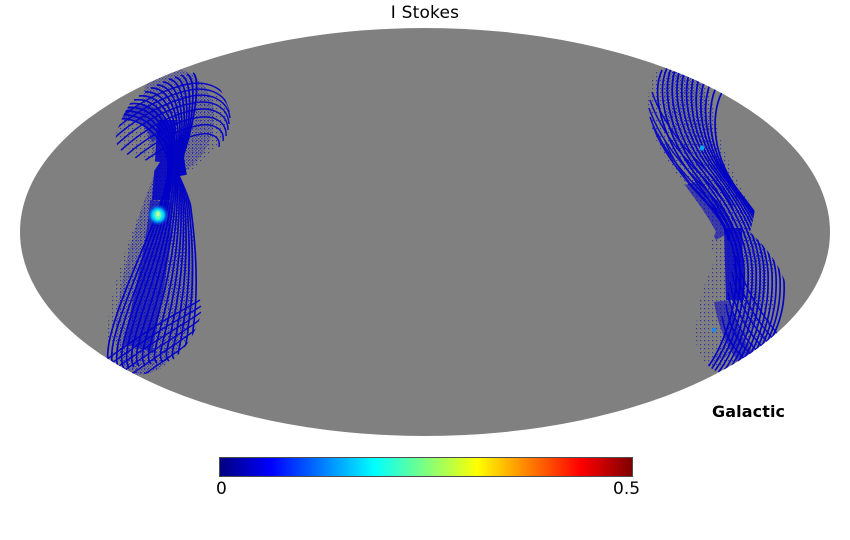  What do you see at coordinates (158, 214) in the screenshot?
I see `bright-source-peak` at bounding box center [158, 214].